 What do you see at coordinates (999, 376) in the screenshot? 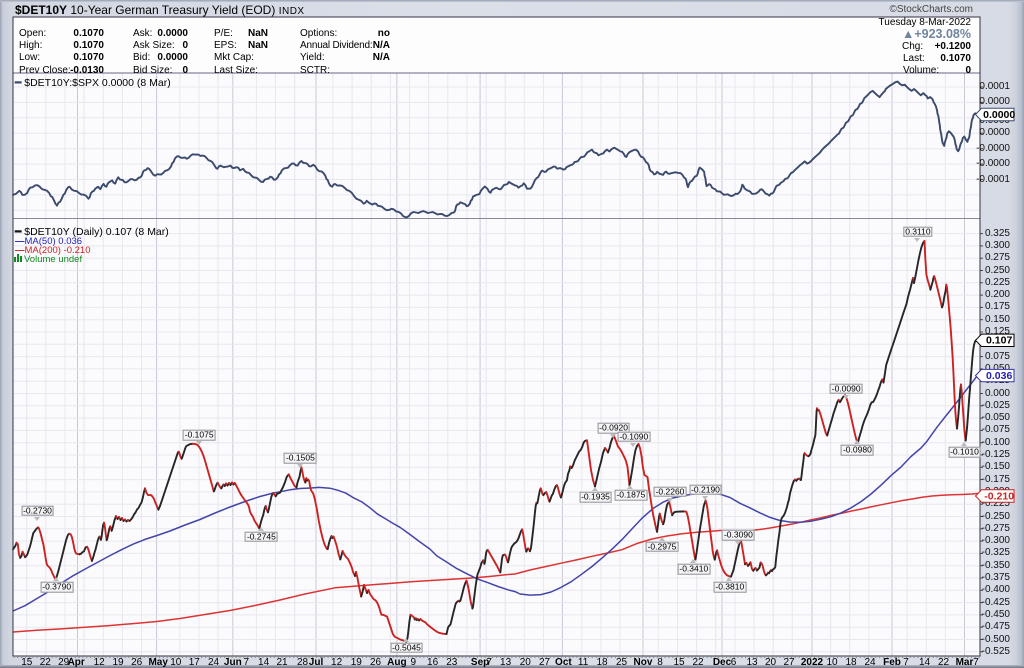
I see `svg-text: 0.036` at bounding box center [999, 376].